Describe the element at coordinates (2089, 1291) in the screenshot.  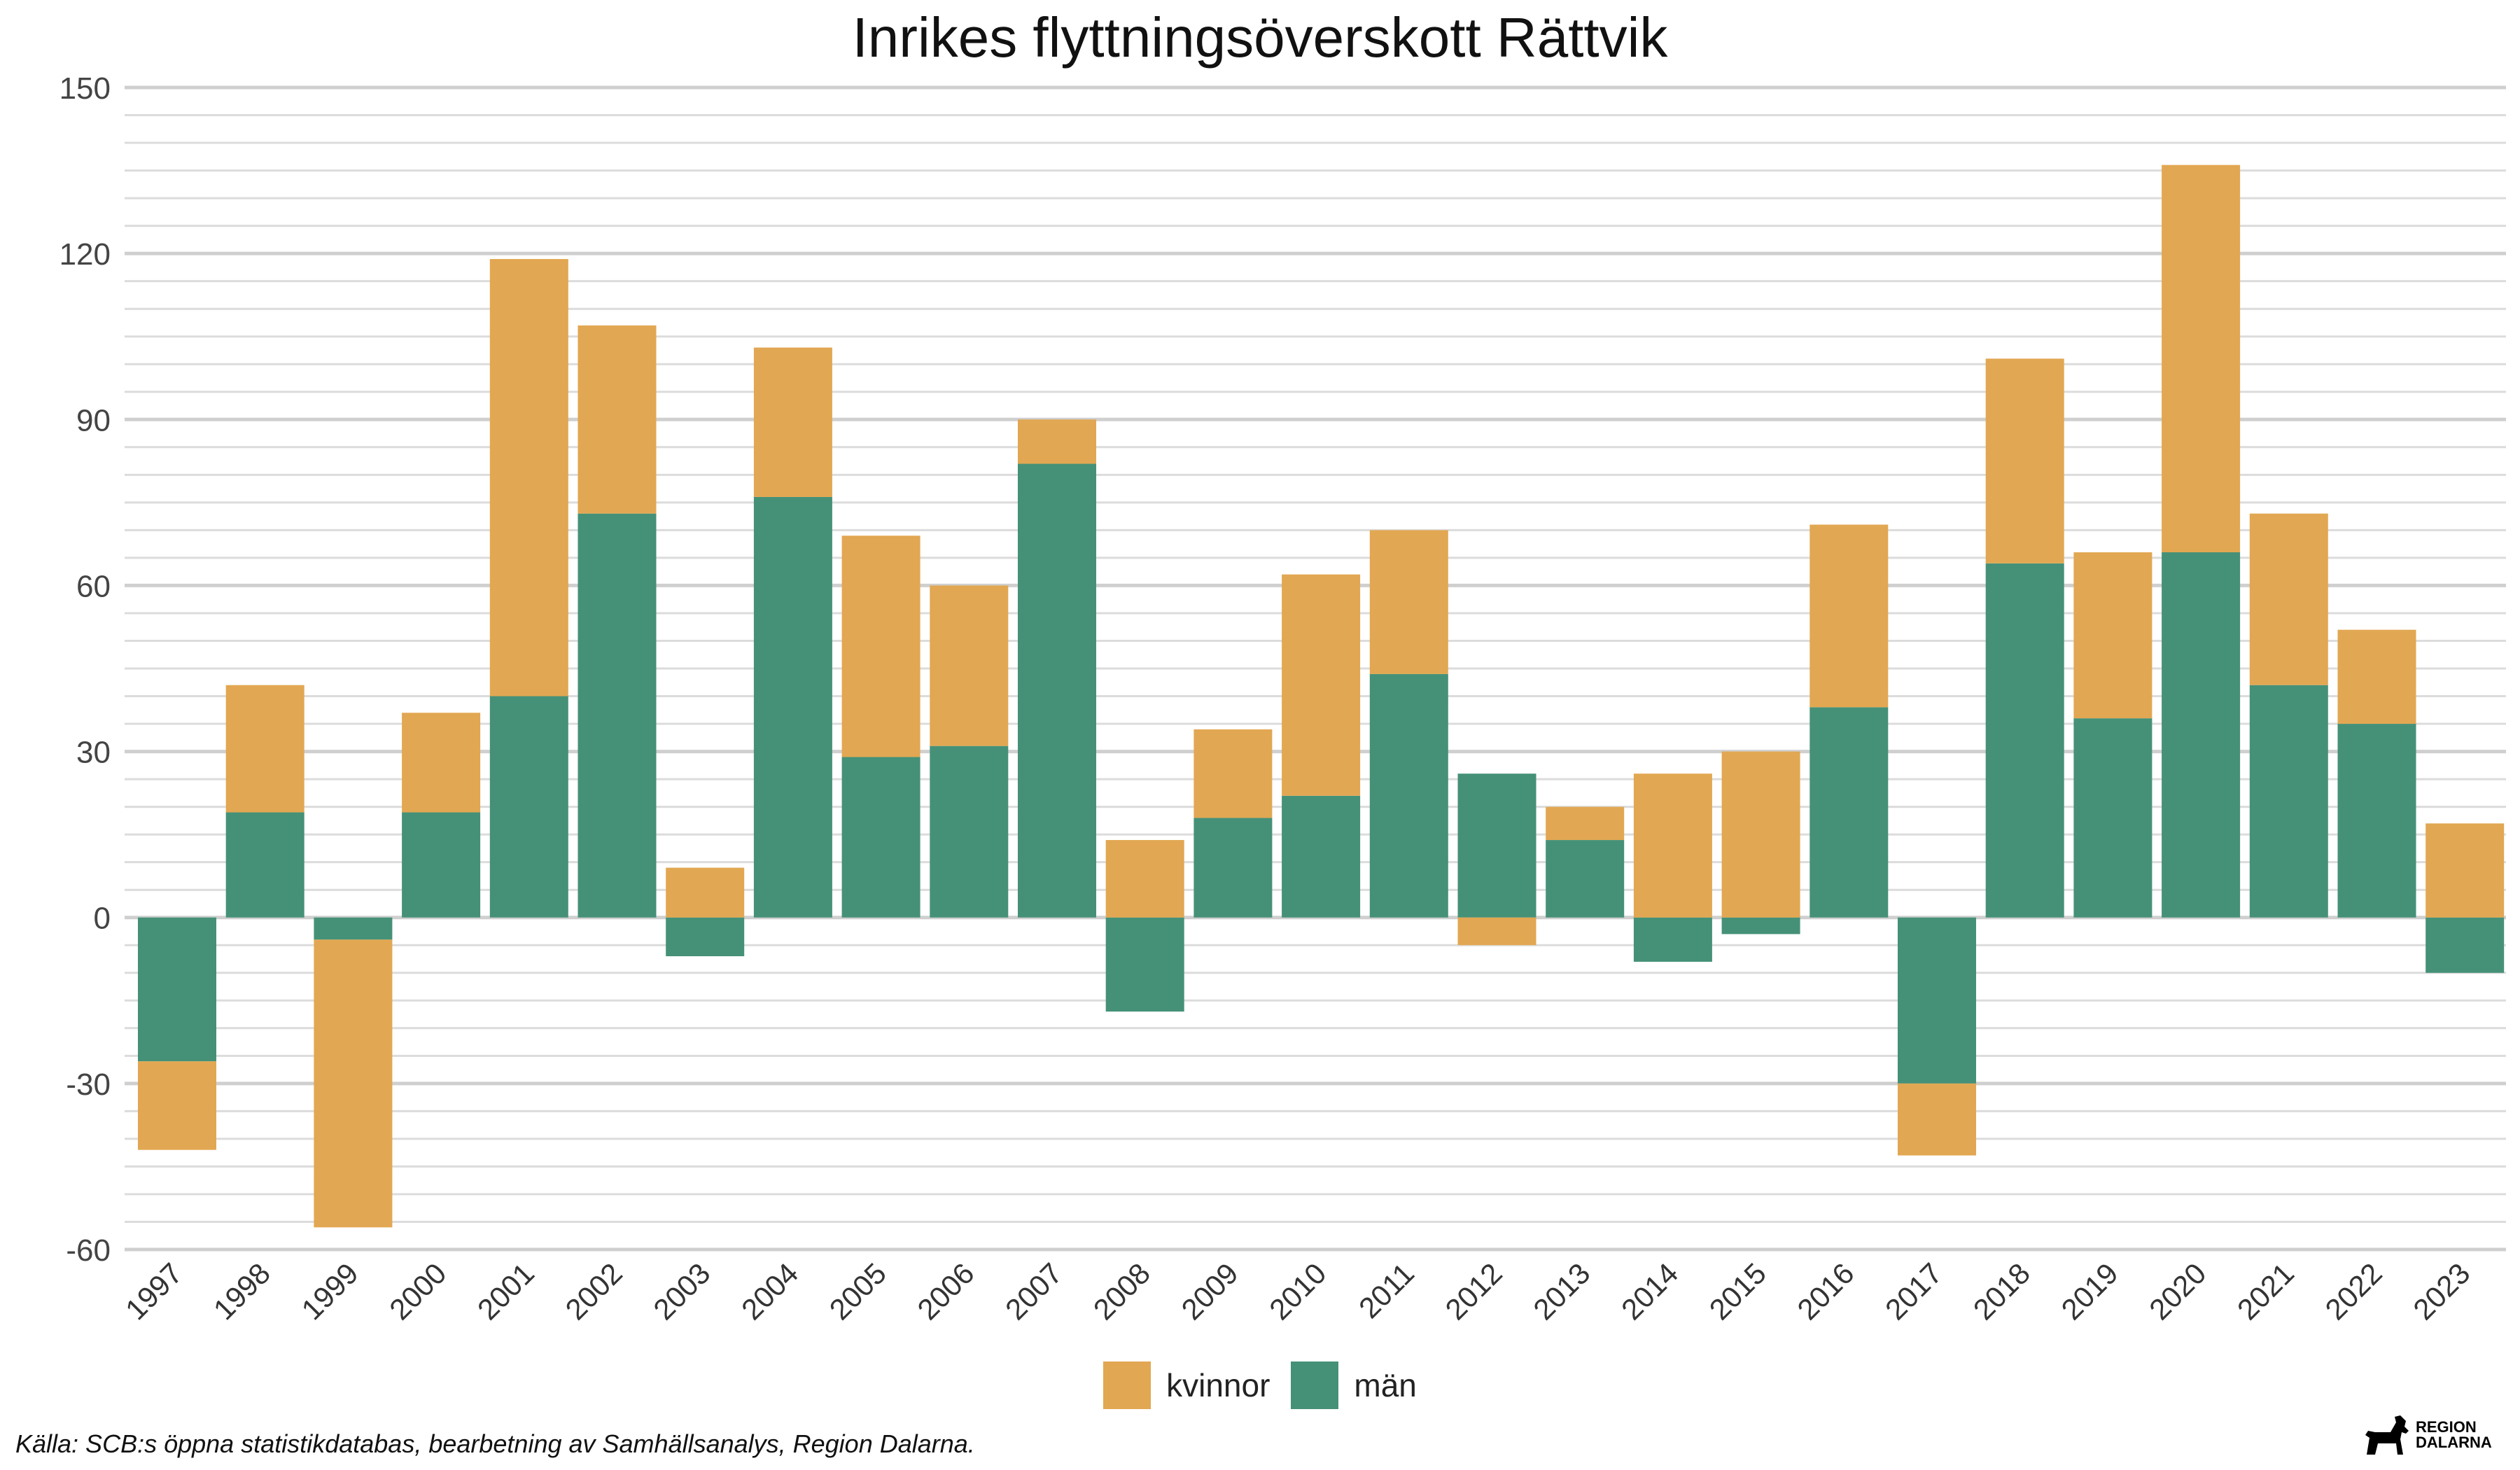
I see `x-tick-label: 2019` at that location.